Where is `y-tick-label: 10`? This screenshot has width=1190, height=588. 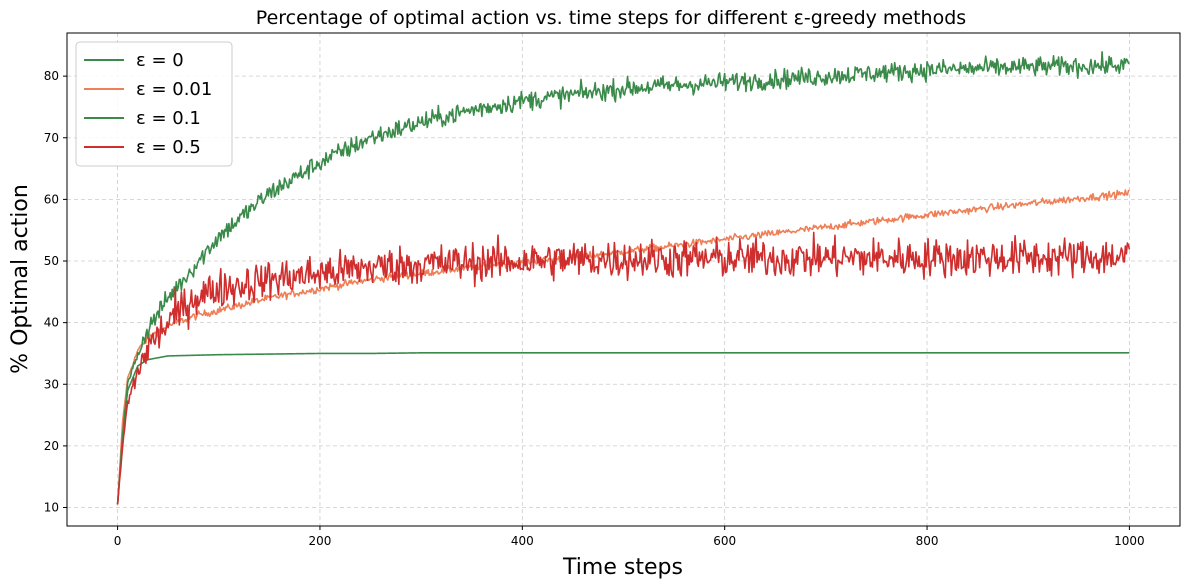
y-tick-label: 10 is located at coordinates (51, 508).